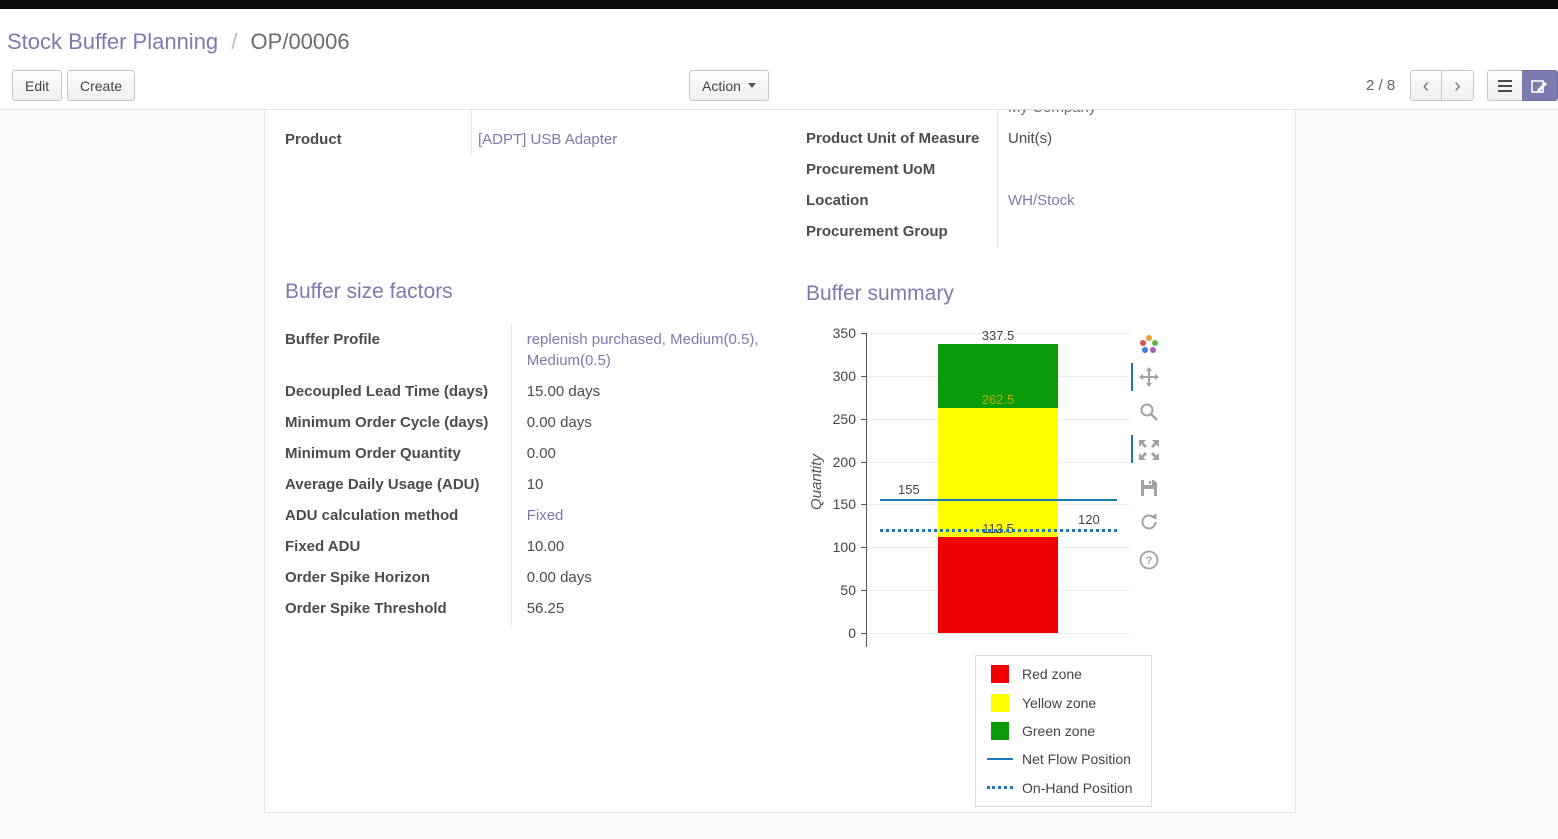 This screenshot has width=1558, height=839. What do you see at coordinates (333, 339) in the screenshot?
I see `field-label-buffer-profile: Buffer Profile` at bounding box center [333, 339].